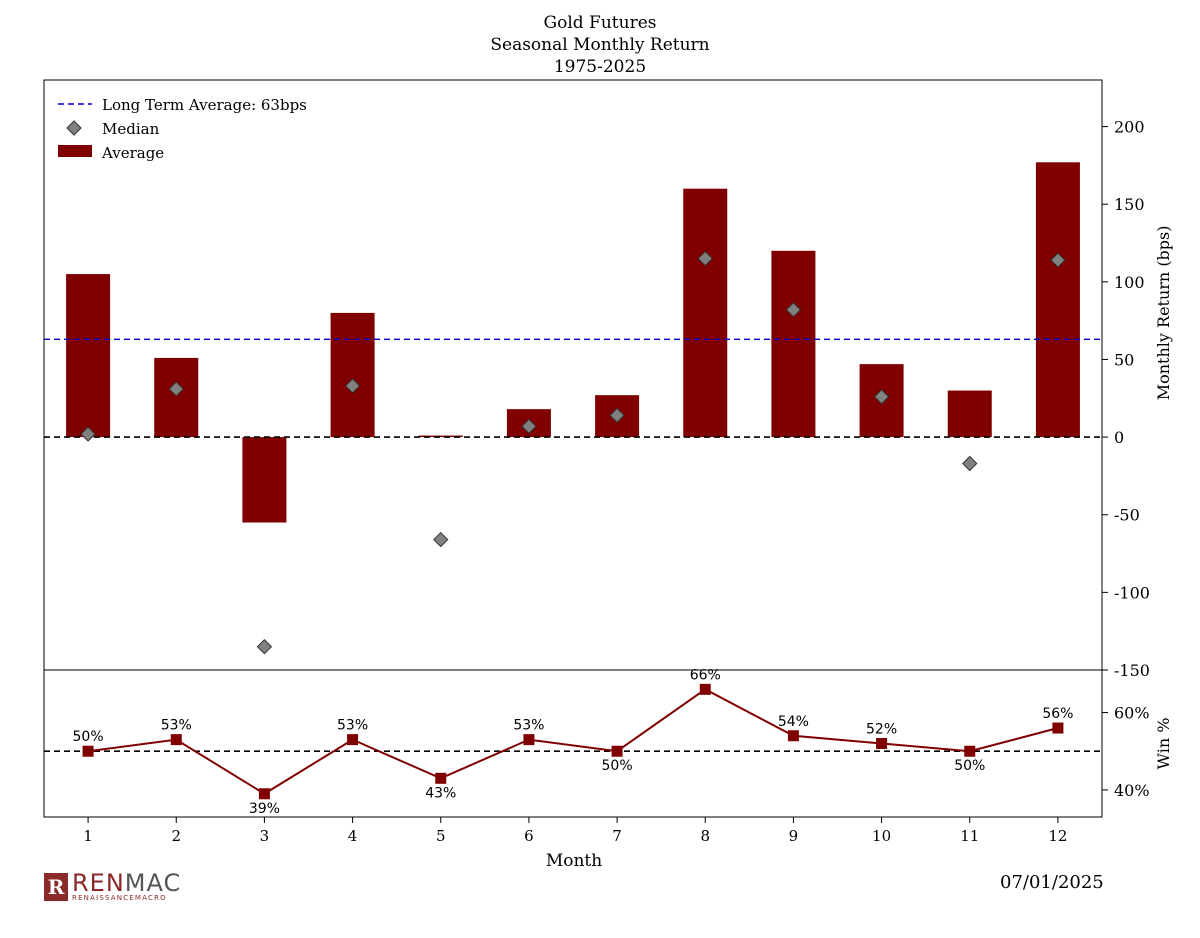  What do you see at coordinates (1163, 313) in the screenshot?
I see `y-axis-label: Monthly Return (bps)` at bounding box center [1163, 313].